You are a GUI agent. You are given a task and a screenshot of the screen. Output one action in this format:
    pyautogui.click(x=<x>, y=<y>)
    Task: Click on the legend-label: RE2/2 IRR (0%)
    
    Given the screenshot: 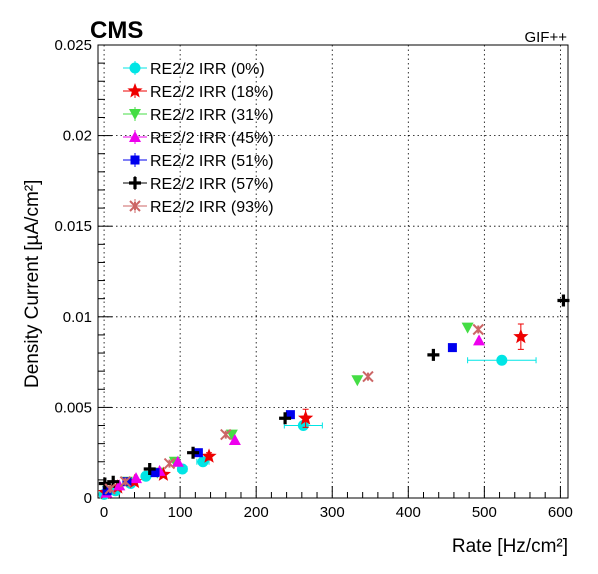 What is the action you would take?
    pyautogui.click(x=207, y=69)
    